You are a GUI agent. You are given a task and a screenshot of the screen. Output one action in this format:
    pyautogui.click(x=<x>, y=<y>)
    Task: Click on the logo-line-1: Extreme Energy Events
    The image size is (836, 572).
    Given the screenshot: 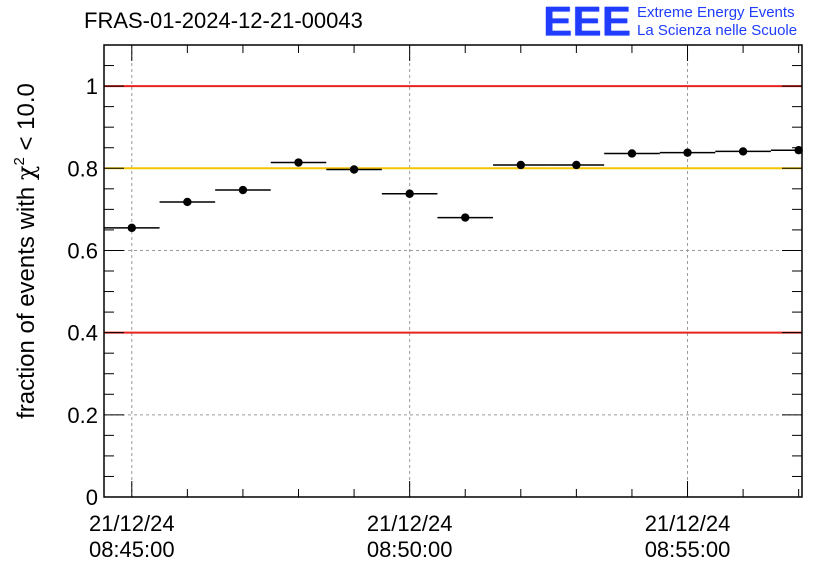 What is the action you would take?
    pyautogui.click(x=716, y=12)
    